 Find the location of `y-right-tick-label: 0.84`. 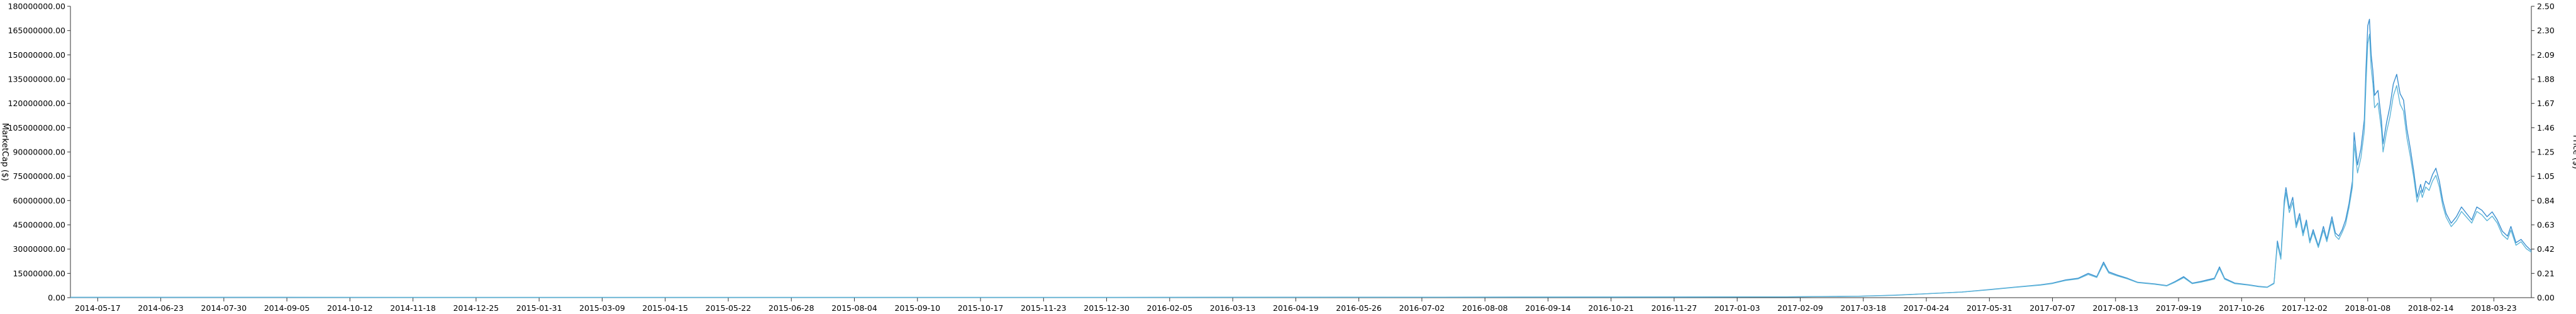

y-right-tick-label: 0.84 is located at coordinates (2546, 201).